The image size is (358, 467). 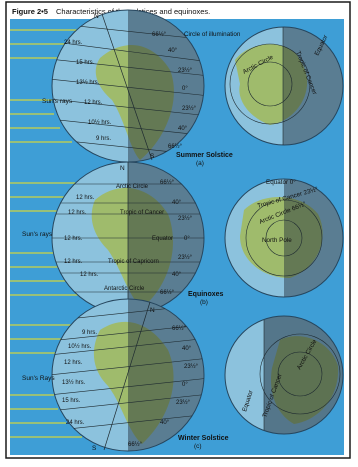 I want to click on latitudes-winter: 66½° 40° 23½° 0° 23½° 40° 66½°, so click(x=163, y=386).